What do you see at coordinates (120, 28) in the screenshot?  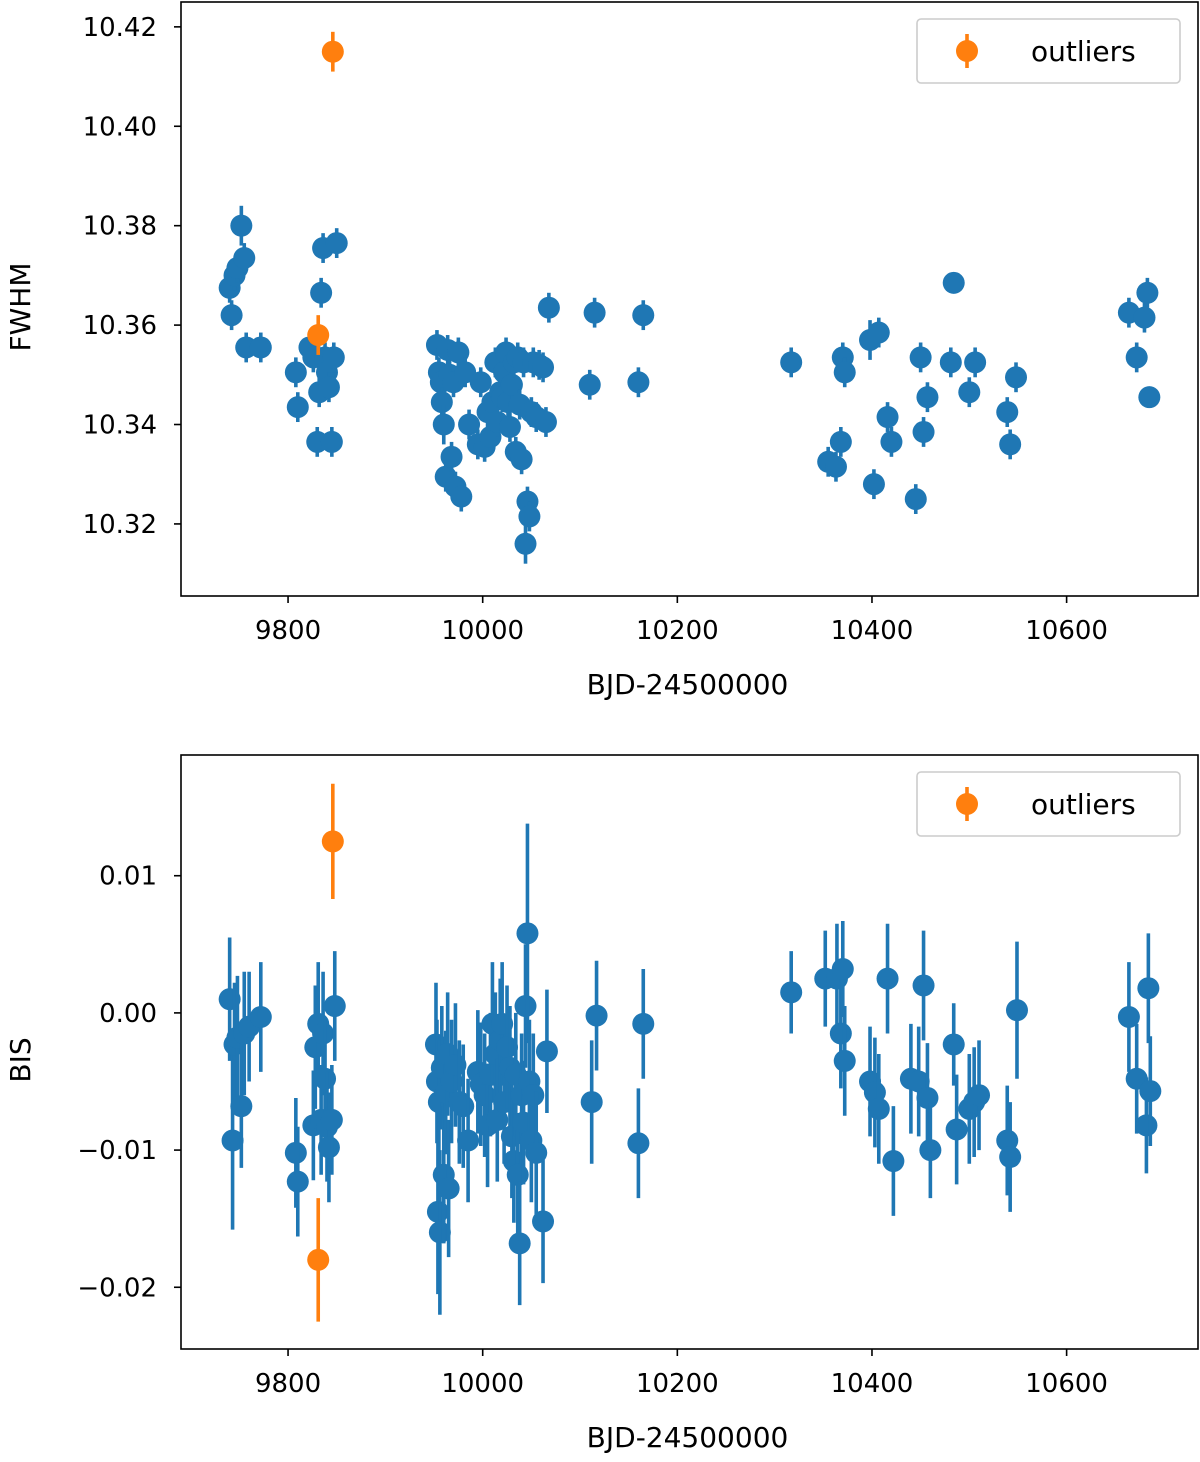 I see `fwhm-ytick-label-10-42: 10.42` at bounding box center [120, 28].